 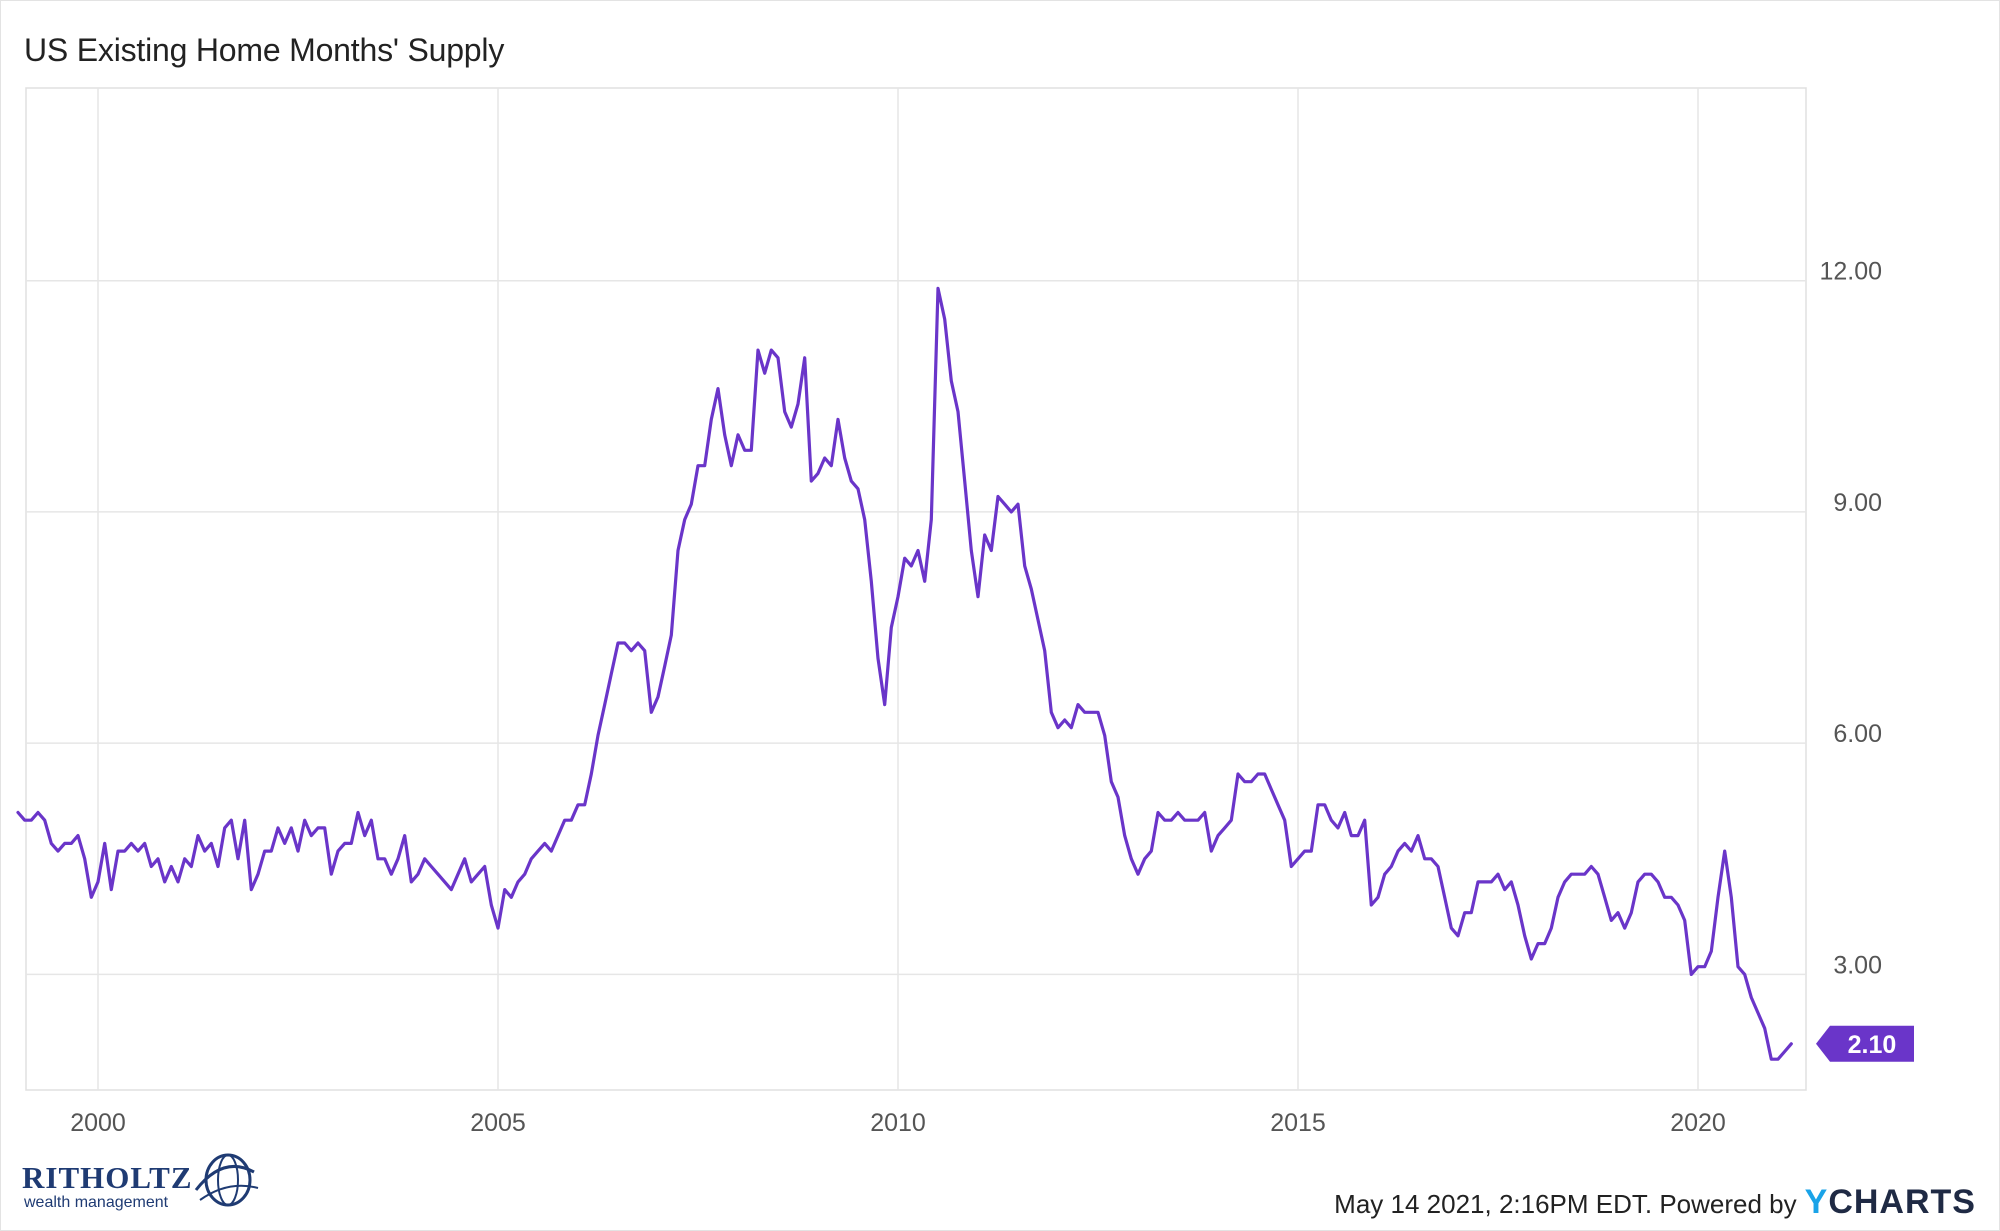 What do you see at coordinates (1902, 1202) in the screenshot?
I see `ycharts-brand-rest: CHARTS` at bounding box center [1902, 1202].